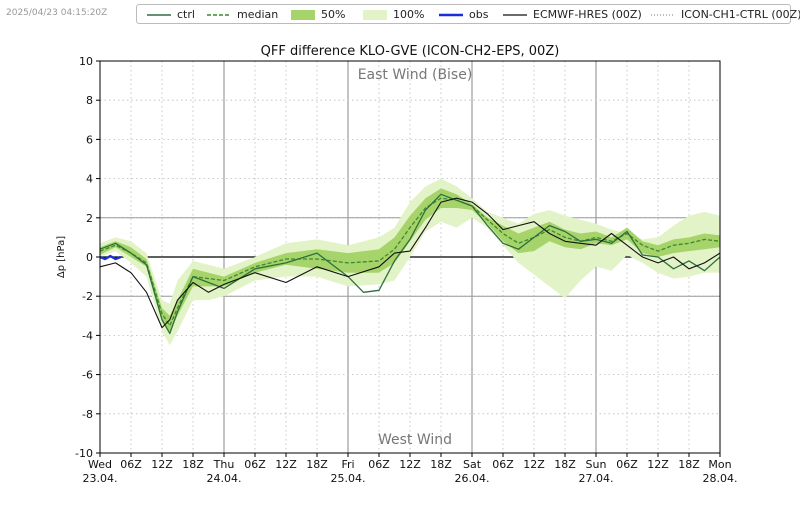  Describe the element at coordinates (89, 179) in the screenshot. I see `y-tick-label: 4` at that location.